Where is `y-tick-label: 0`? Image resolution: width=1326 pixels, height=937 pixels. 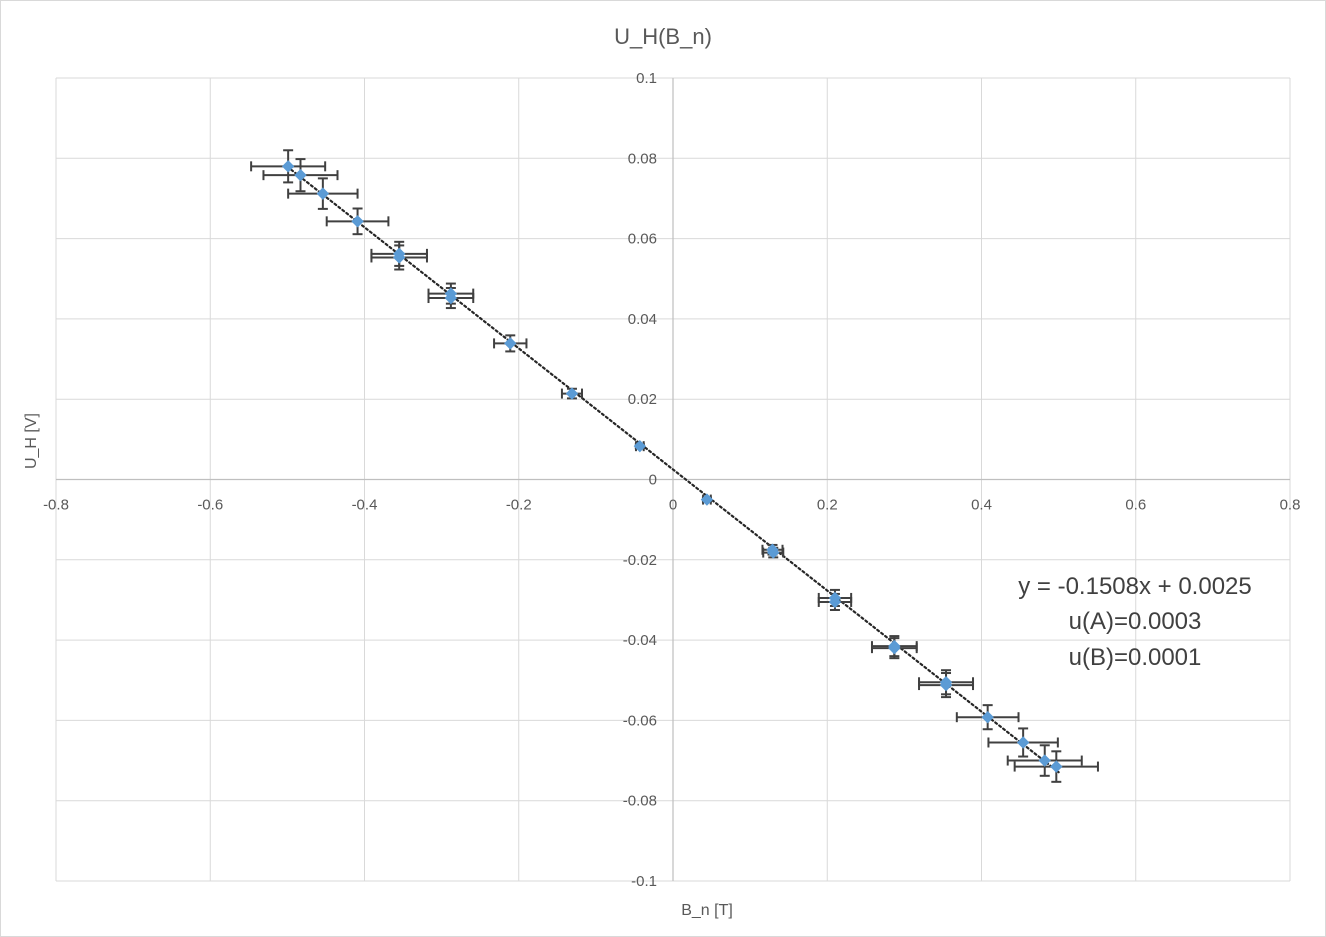 y-tick-label: 0 is located at coordinates (653, 480).